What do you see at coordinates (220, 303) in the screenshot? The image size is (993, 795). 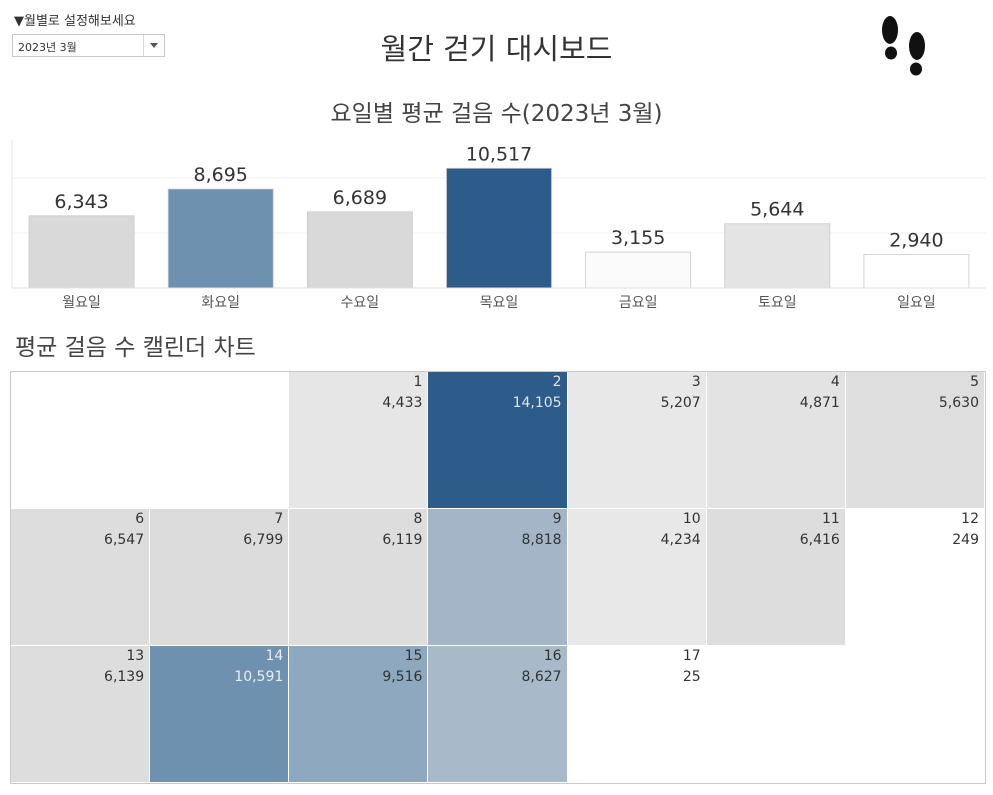 I see `x-tick-label: 화요일` at bounding box center [220, 303].